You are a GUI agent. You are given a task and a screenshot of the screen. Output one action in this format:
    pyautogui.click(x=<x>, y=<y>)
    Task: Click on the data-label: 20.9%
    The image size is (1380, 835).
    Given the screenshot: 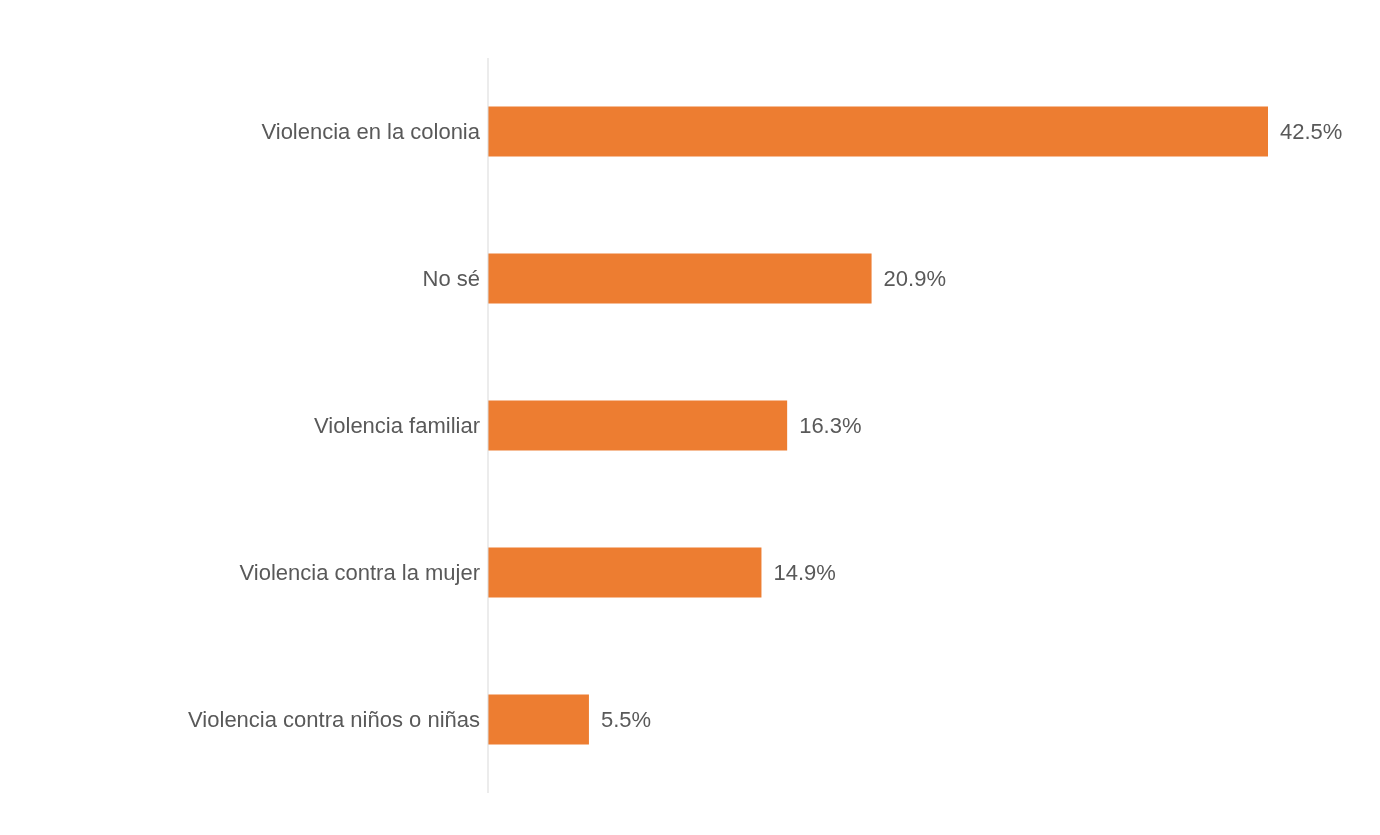 What is the action you would take?
    pyautogui.click(x=914, y=279)
    